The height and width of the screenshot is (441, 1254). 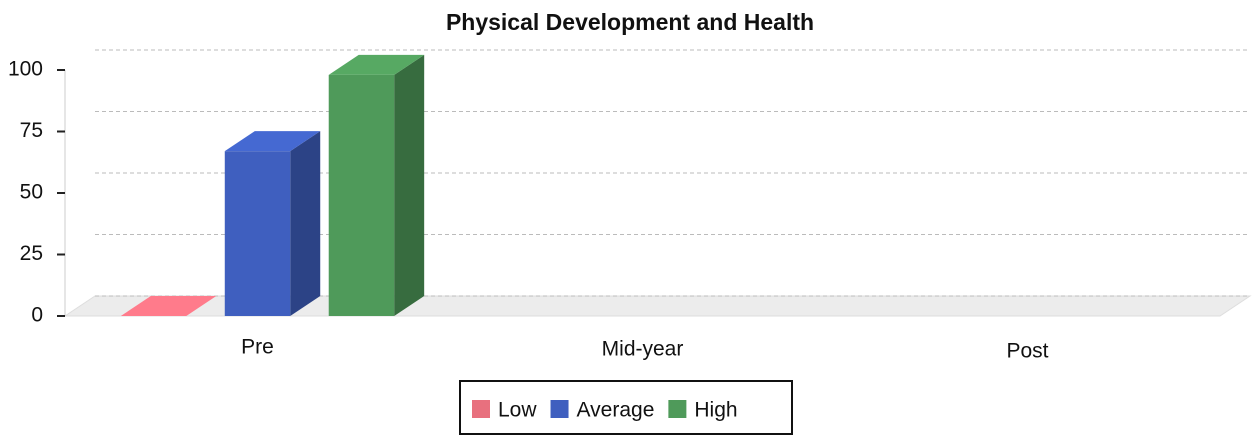 I want to click on legend-label: High, so click(x=715, y=410).